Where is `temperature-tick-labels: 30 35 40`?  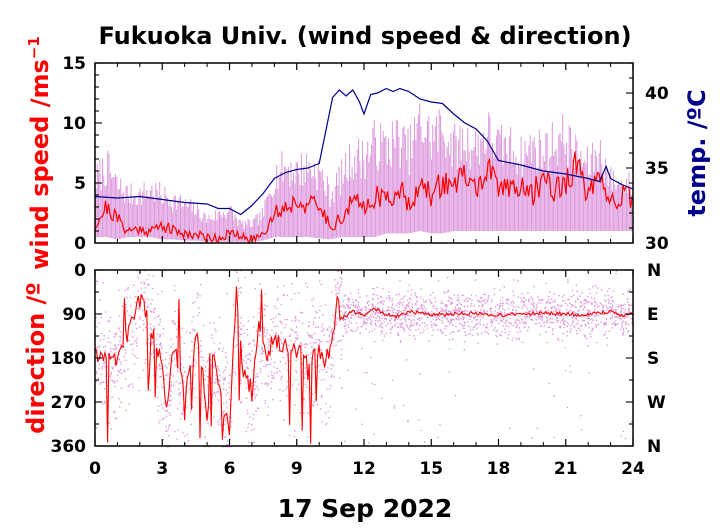
temperature-tick-labels: 30 35 40 is located at coordinates (657, 169).